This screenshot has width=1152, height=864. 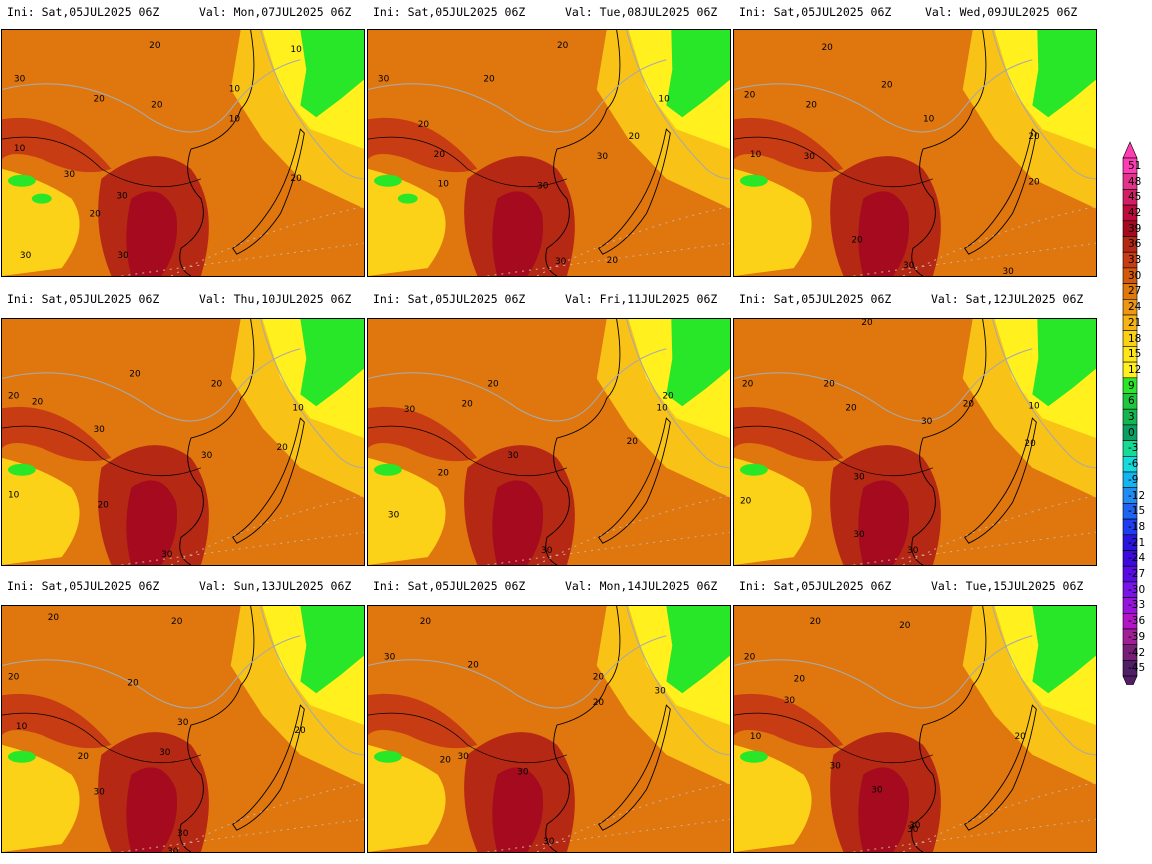 What do you see at coordinates (1137, 558) in the screenshot?
I see `colorbar-label: -24` at bounding box center [1137, 558].